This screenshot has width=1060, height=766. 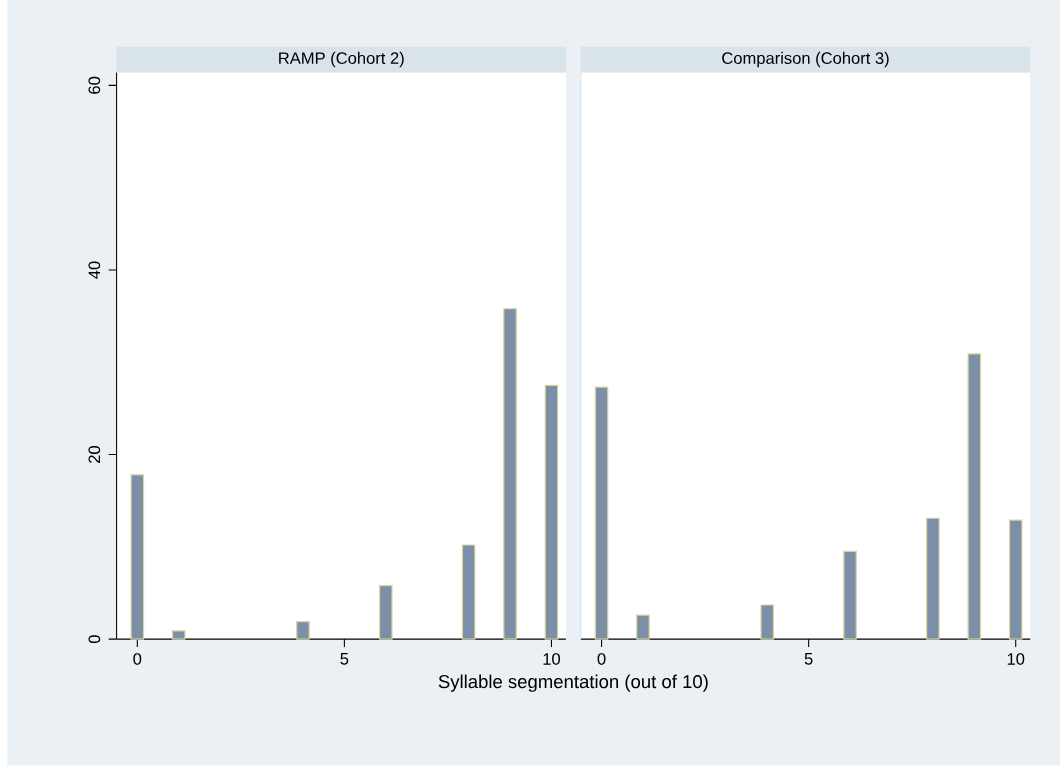 I want to click on y-tick-label: 60, so click(x=94, y=85).